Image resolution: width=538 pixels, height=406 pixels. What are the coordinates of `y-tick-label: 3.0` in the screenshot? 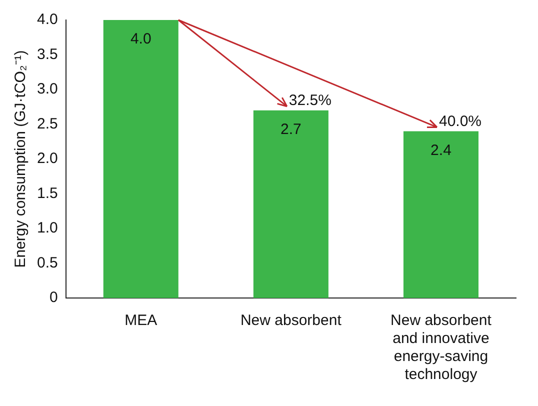 It's located at (47, 89).